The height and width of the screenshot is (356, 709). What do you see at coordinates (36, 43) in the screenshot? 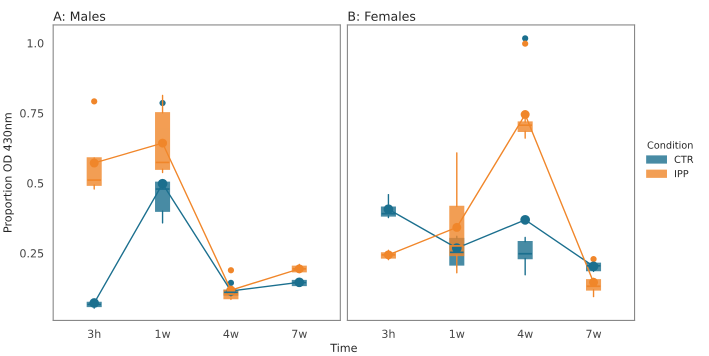
I see `y-tick-label: 1.0` at bounding box center [36, 43].